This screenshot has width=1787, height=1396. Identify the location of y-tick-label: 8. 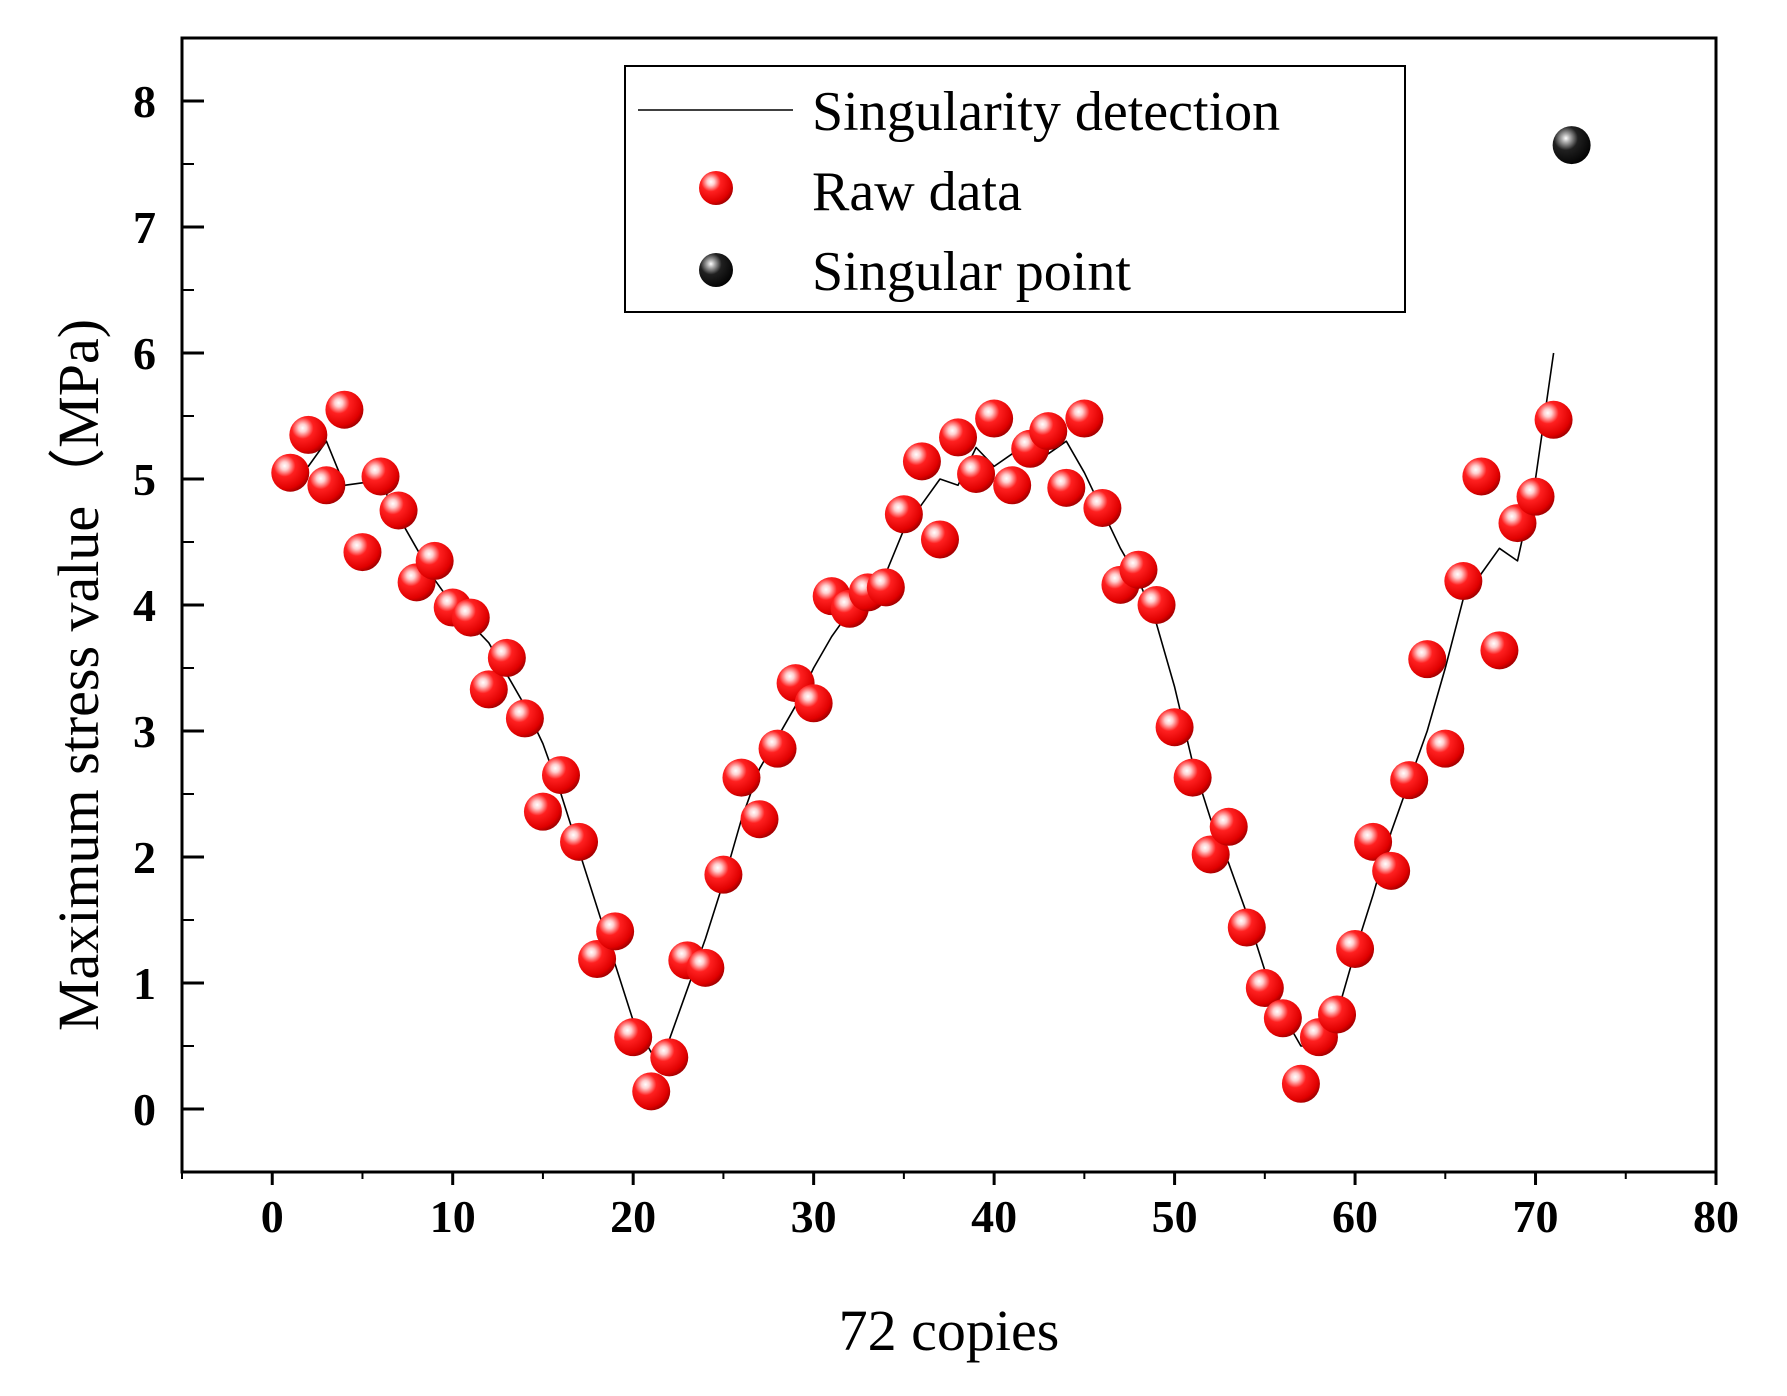
(144, 101).